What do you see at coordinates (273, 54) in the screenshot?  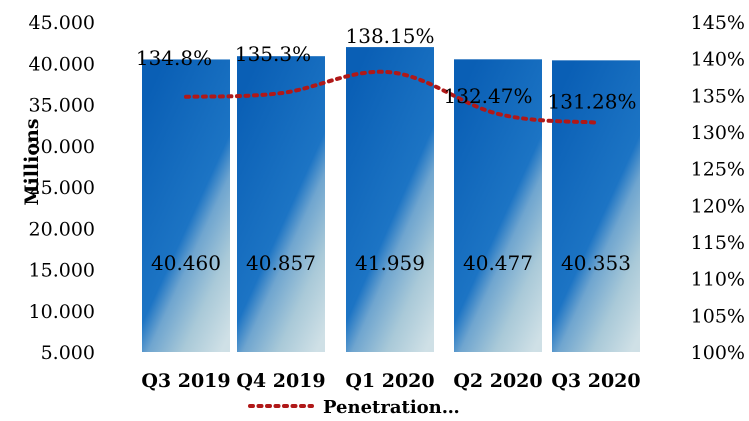 I see `line-data-label: 135.3%` at bounding box center [273, 54].